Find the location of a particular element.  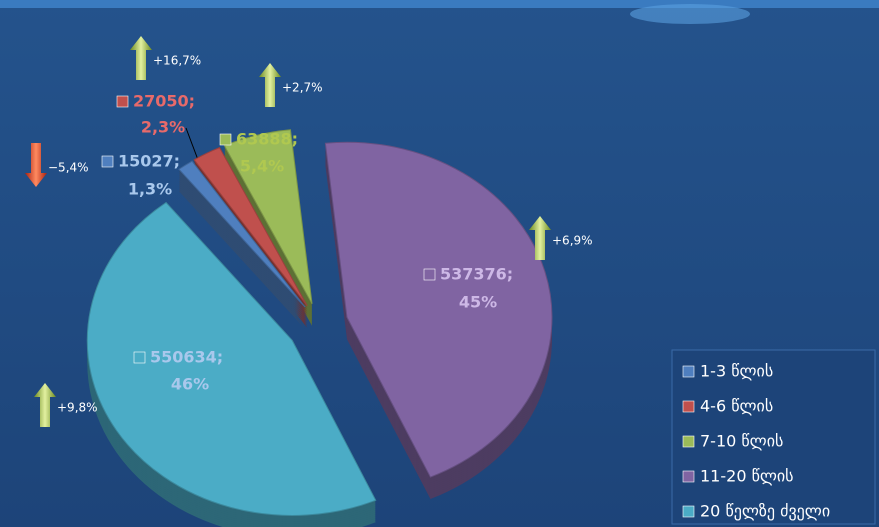

percent-label: 5,4% is located at coordinates (262, 166).